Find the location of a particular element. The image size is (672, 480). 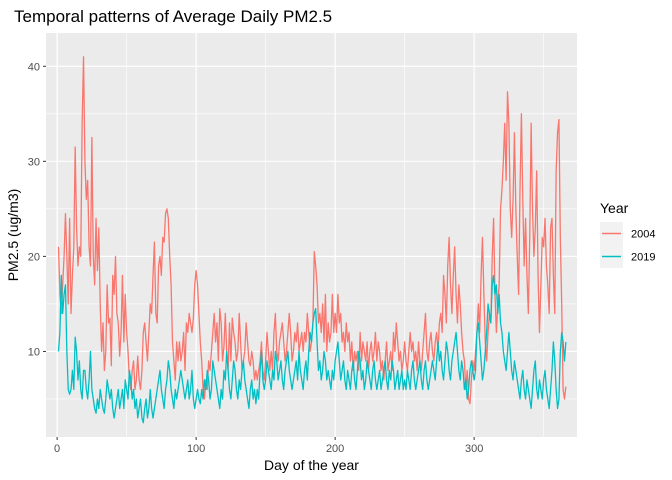

x-tick-label: 200 is located at coordinates (335, 449).